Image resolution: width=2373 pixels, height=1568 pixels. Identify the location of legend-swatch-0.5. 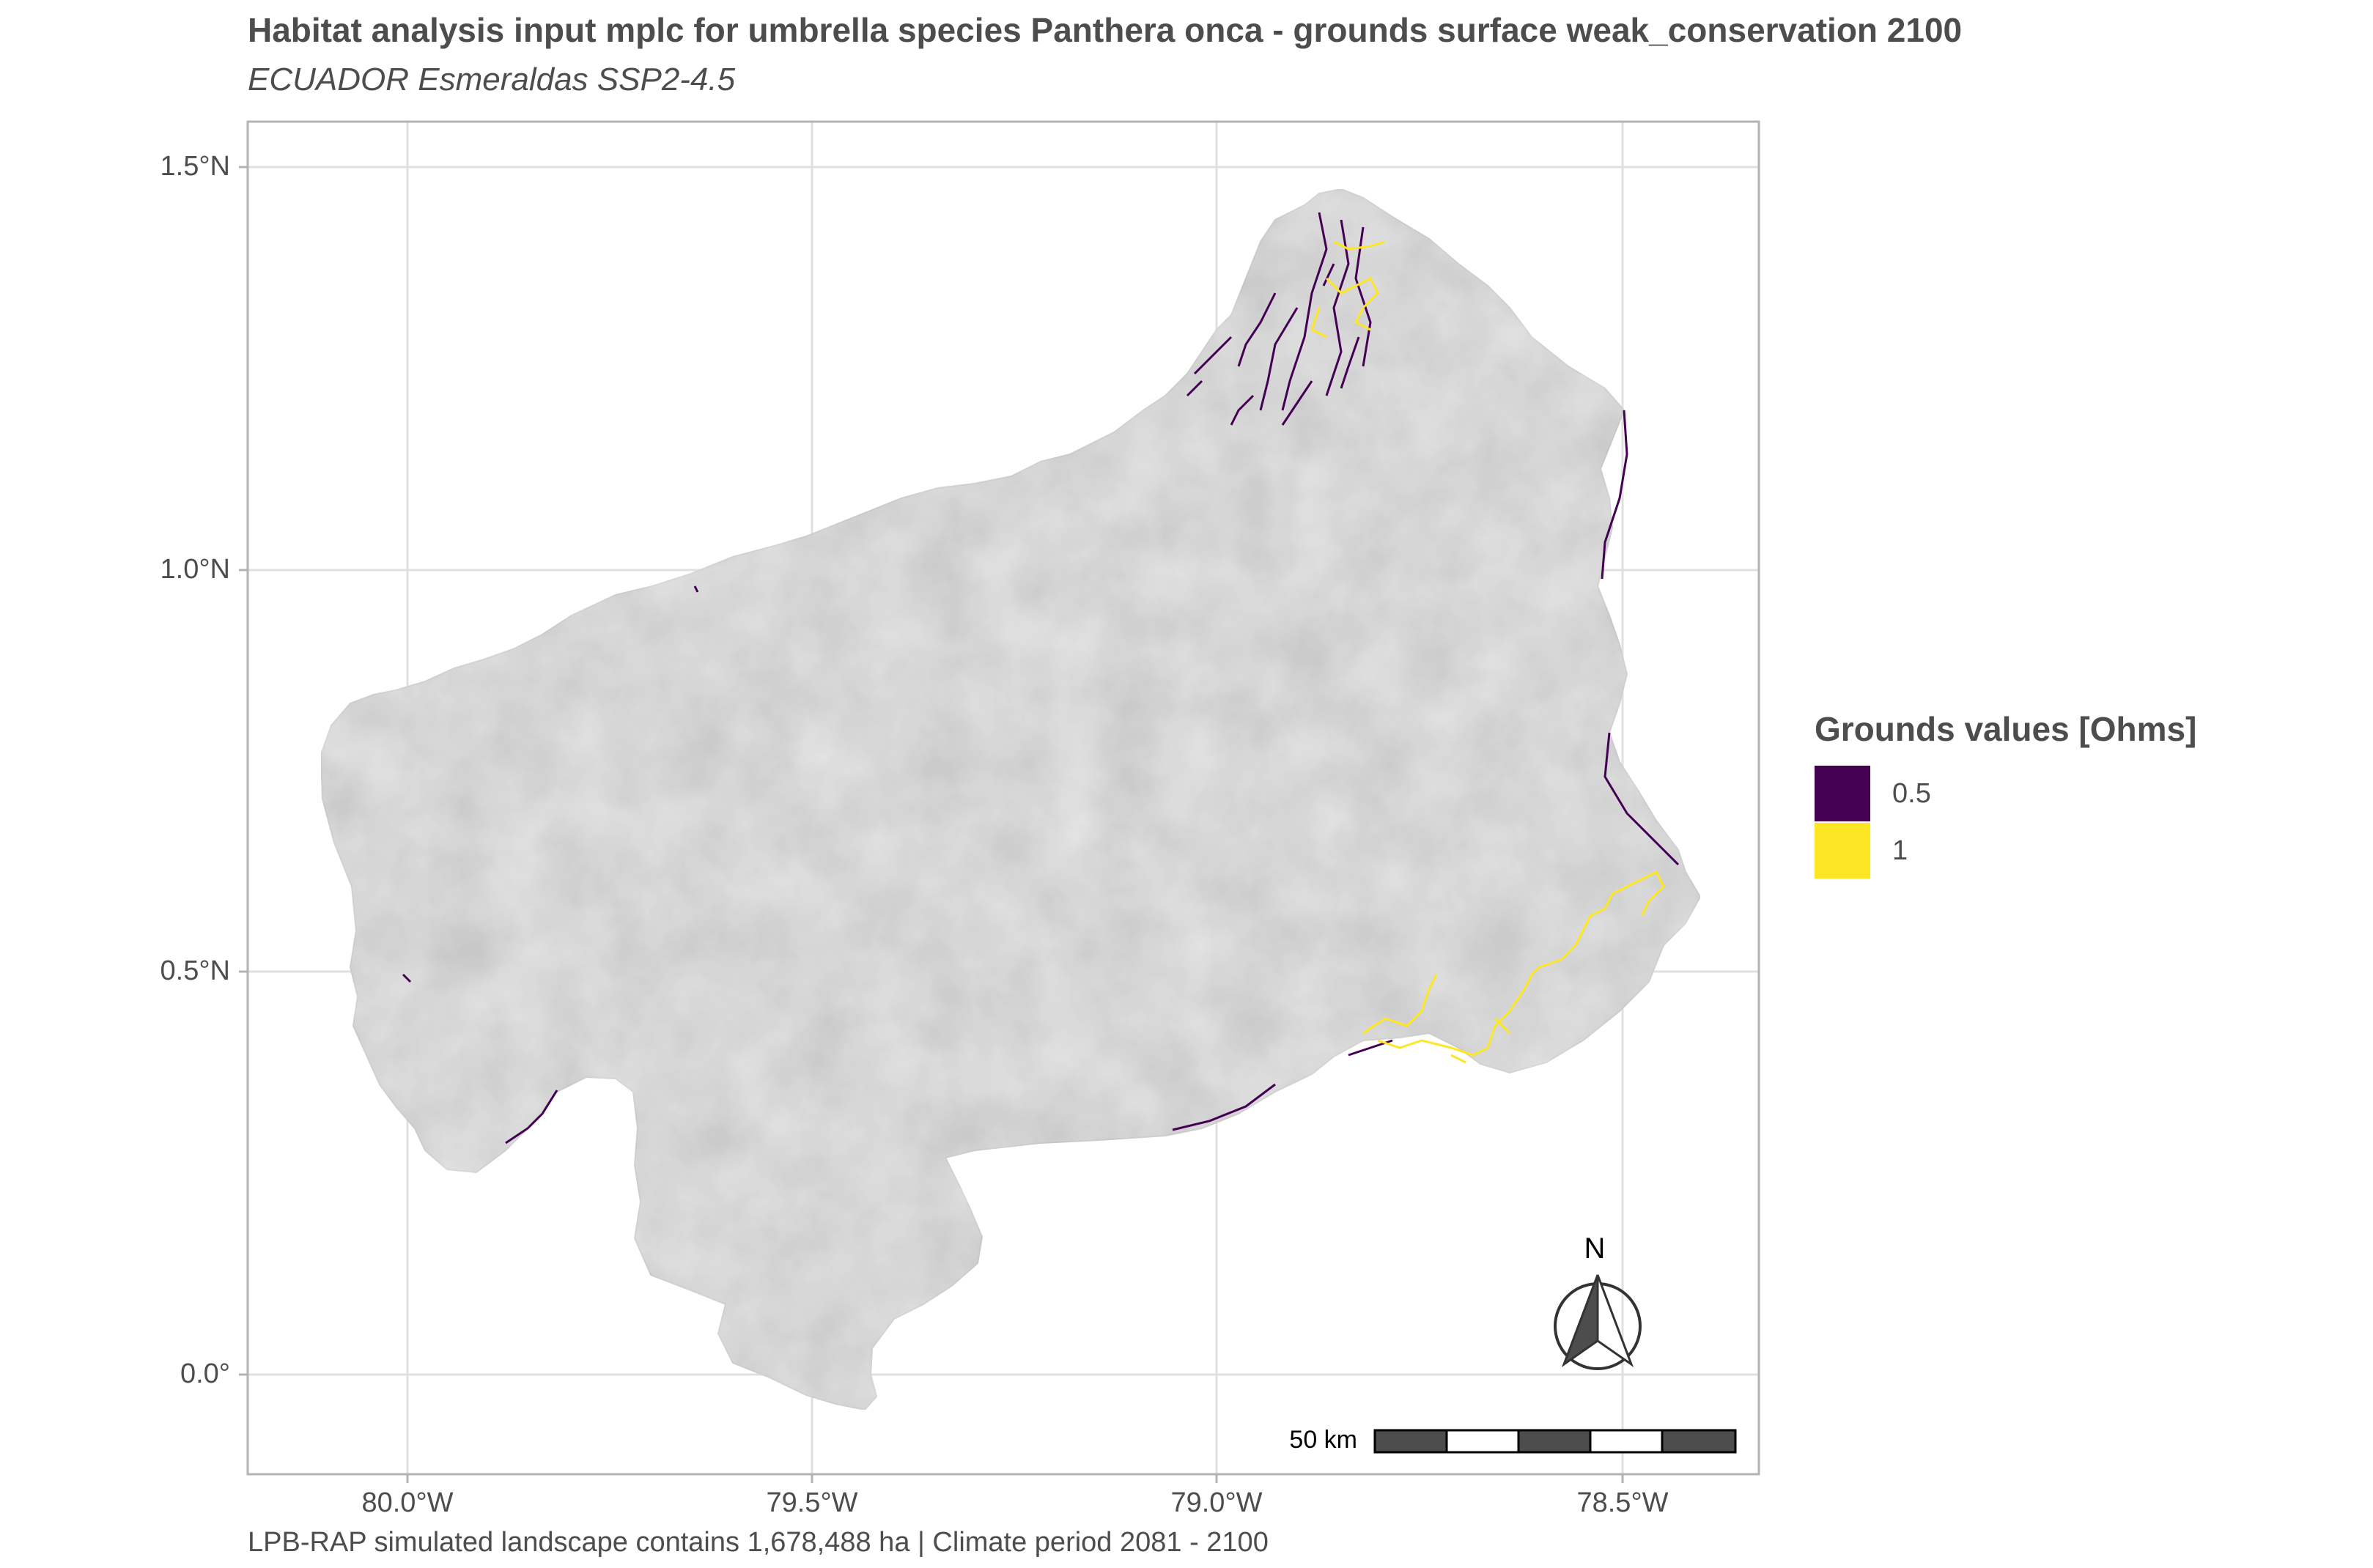
(1842, 794).